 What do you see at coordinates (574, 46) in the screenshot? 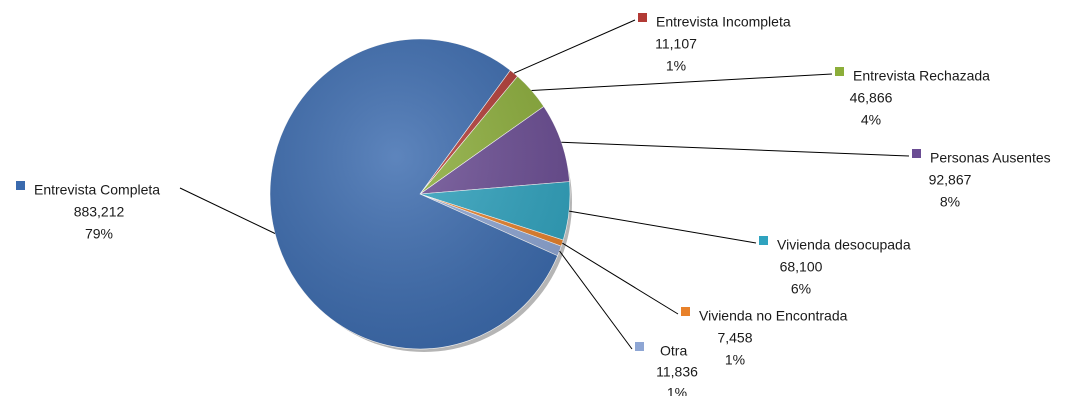
I see `leader-line-entrevista-incompleta` at bounding box center [574, 46].